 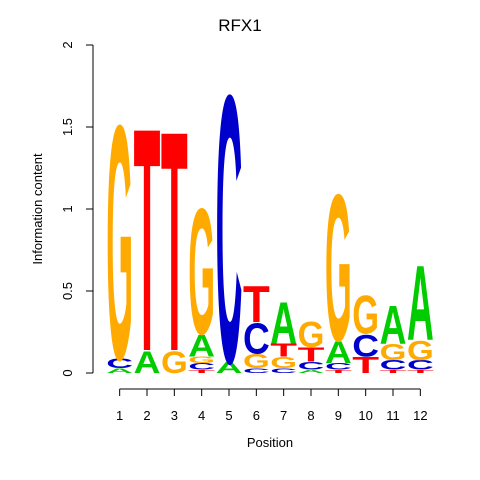 I want to click on y-axis-label: Information content, so click(x=37, y=209).